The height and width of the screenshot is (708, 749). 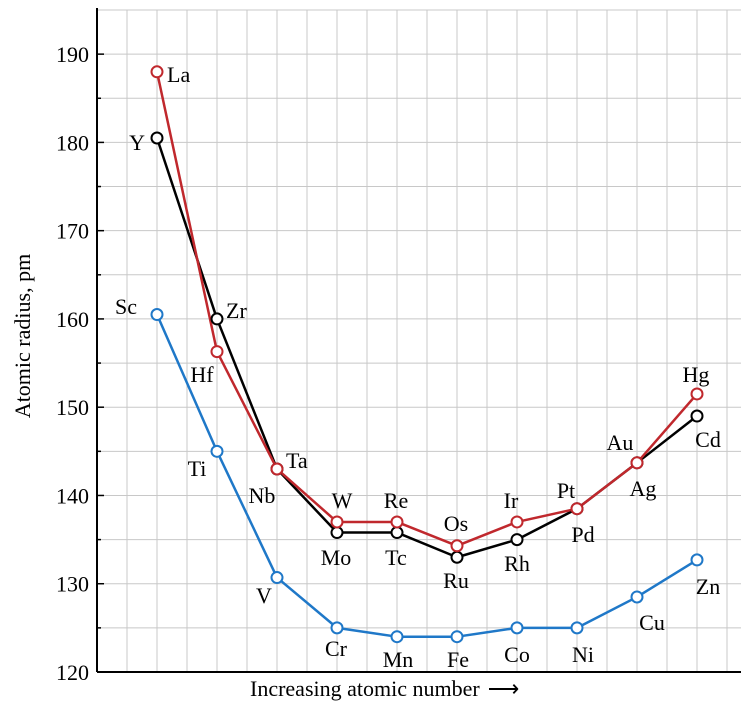 What do you see at coordinates (72, 495) in the screenshot?
I see `y-tick-label: 140` at bounding box center [72, 495].